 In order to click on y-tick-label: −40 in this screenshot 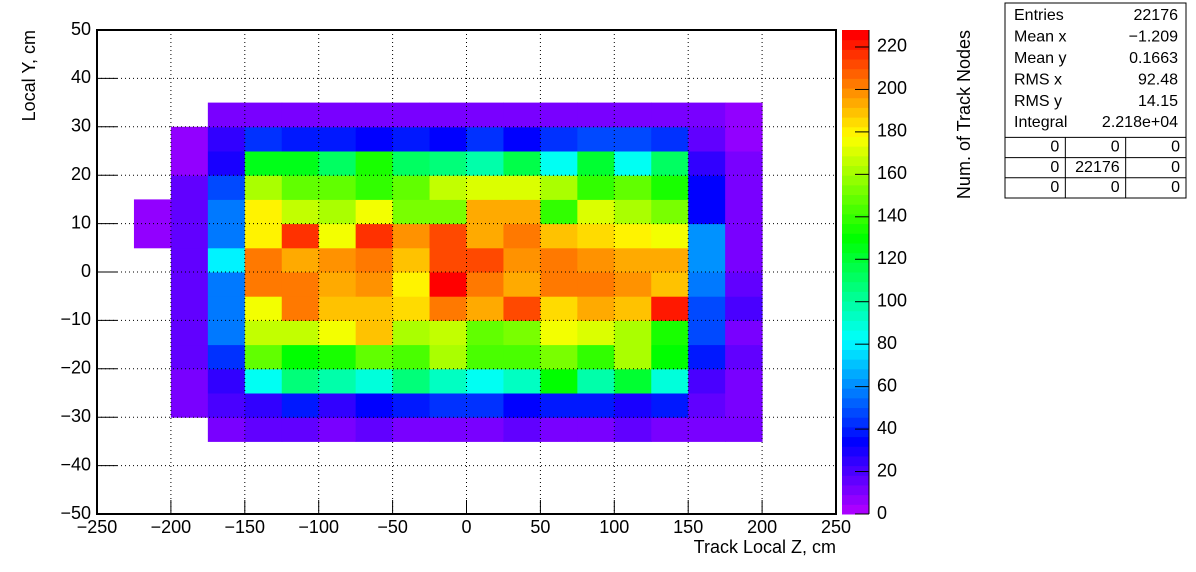, I will do `click(75, 464)`.